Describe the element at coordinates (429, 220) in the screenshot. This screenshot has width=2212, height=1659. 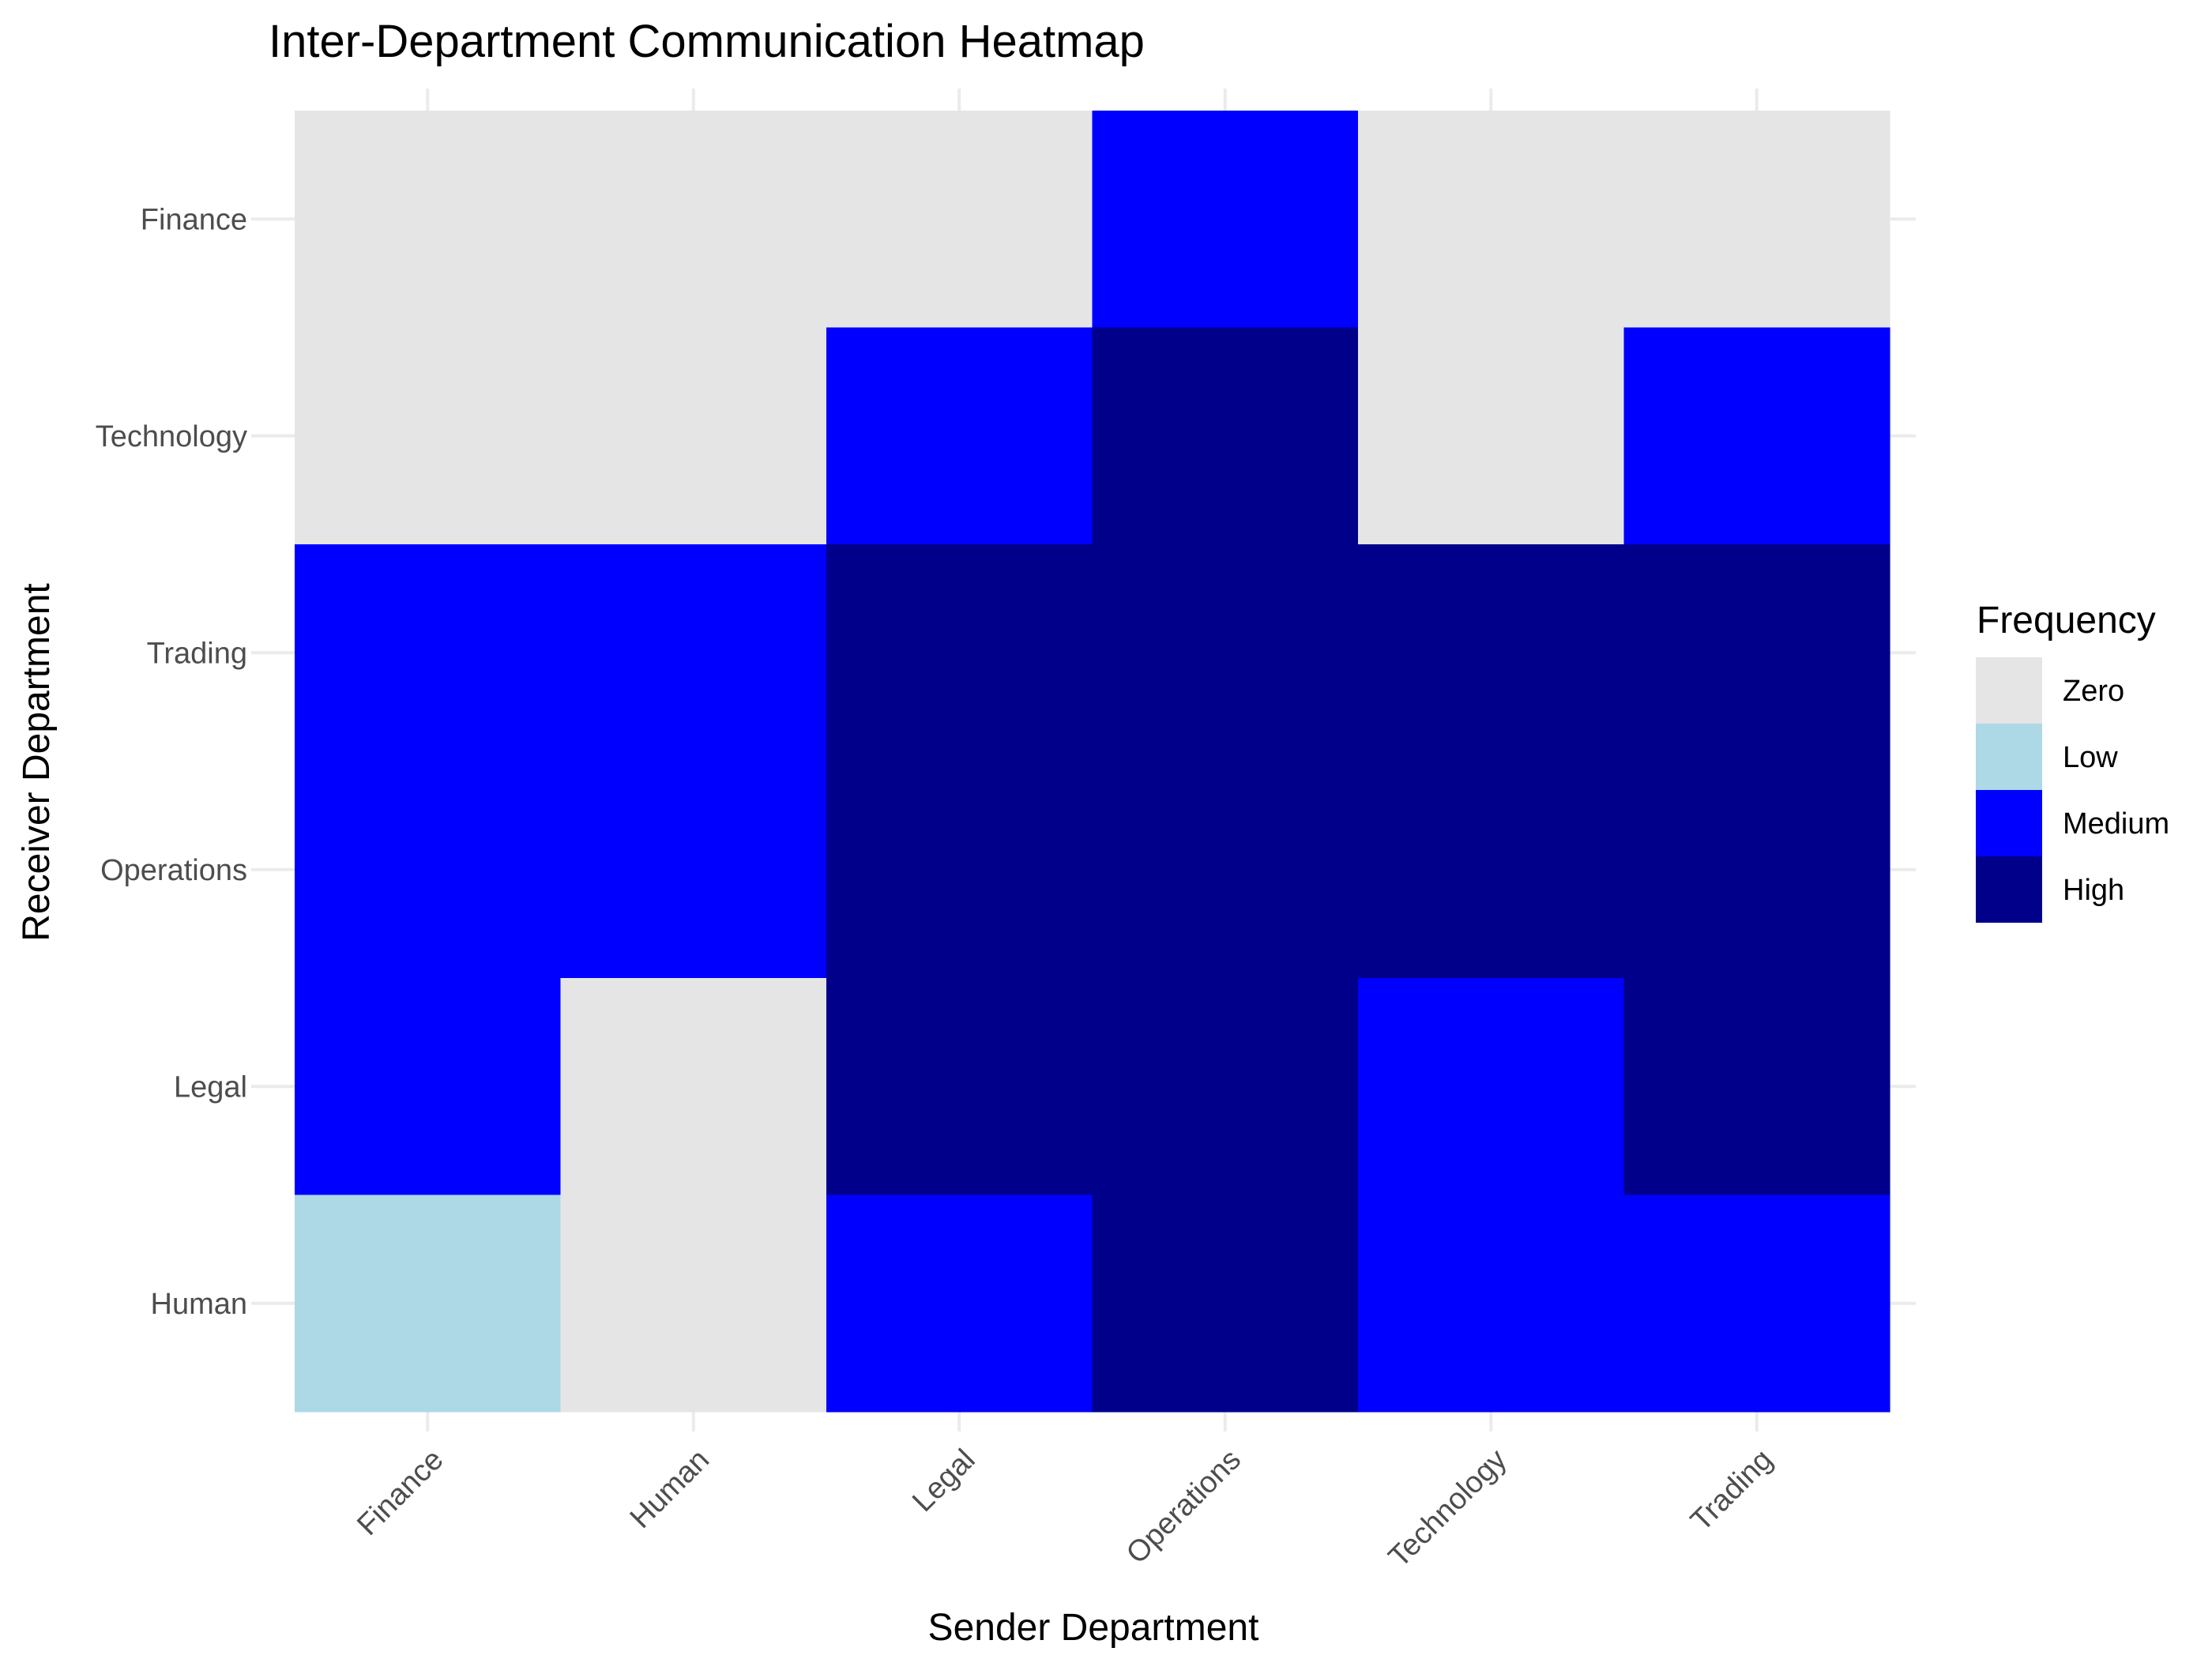
I see `heatmap-cell-finance-from-finance` at that location.